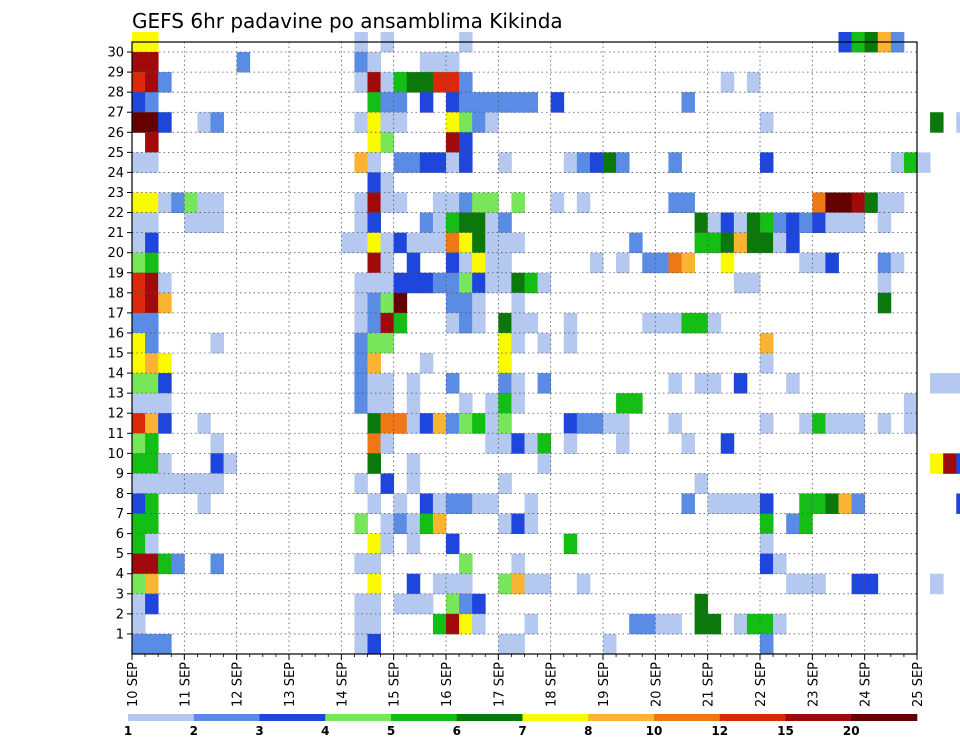 The width and height of the screenshot is (960, 742). I want to click on x-tick-label: 14 SEP, so click(342, 684).